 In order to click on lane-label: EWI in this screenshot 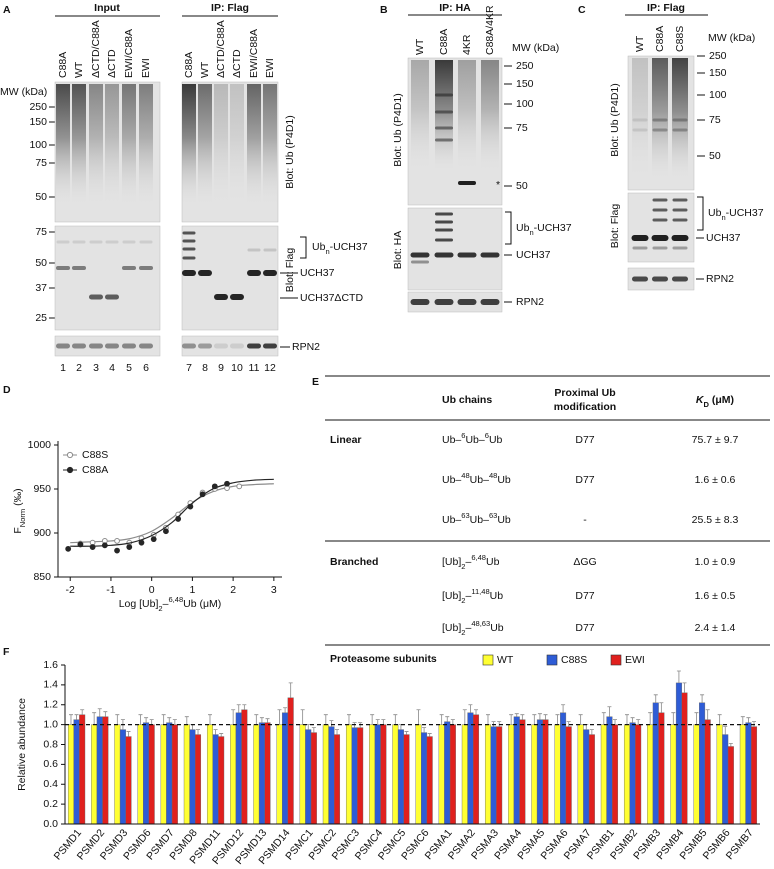, I will do `click(270, 68)`.